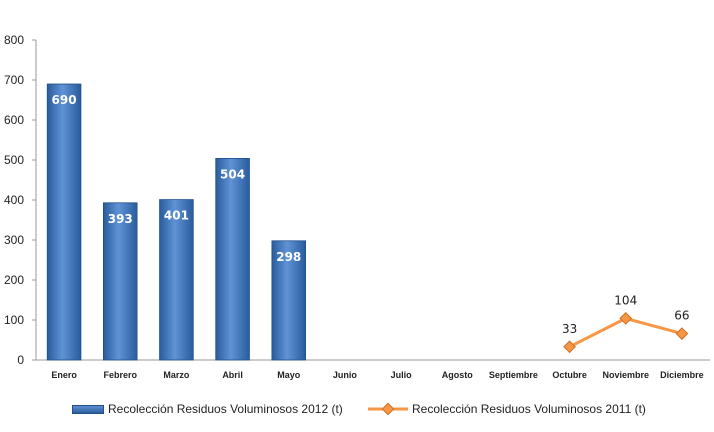 The width and height of the screenshot is (714, 432). I want to click on line-series: 33 104 66, so click(626, 323).